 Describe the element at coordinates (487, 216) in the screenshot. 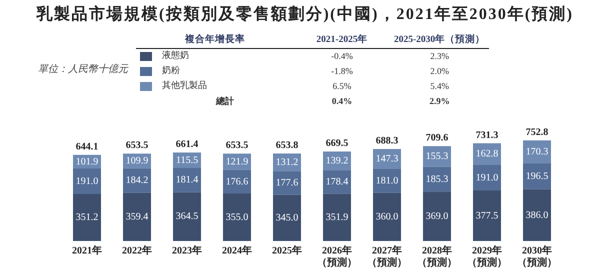

I see `data-label: 377.5` at that location.